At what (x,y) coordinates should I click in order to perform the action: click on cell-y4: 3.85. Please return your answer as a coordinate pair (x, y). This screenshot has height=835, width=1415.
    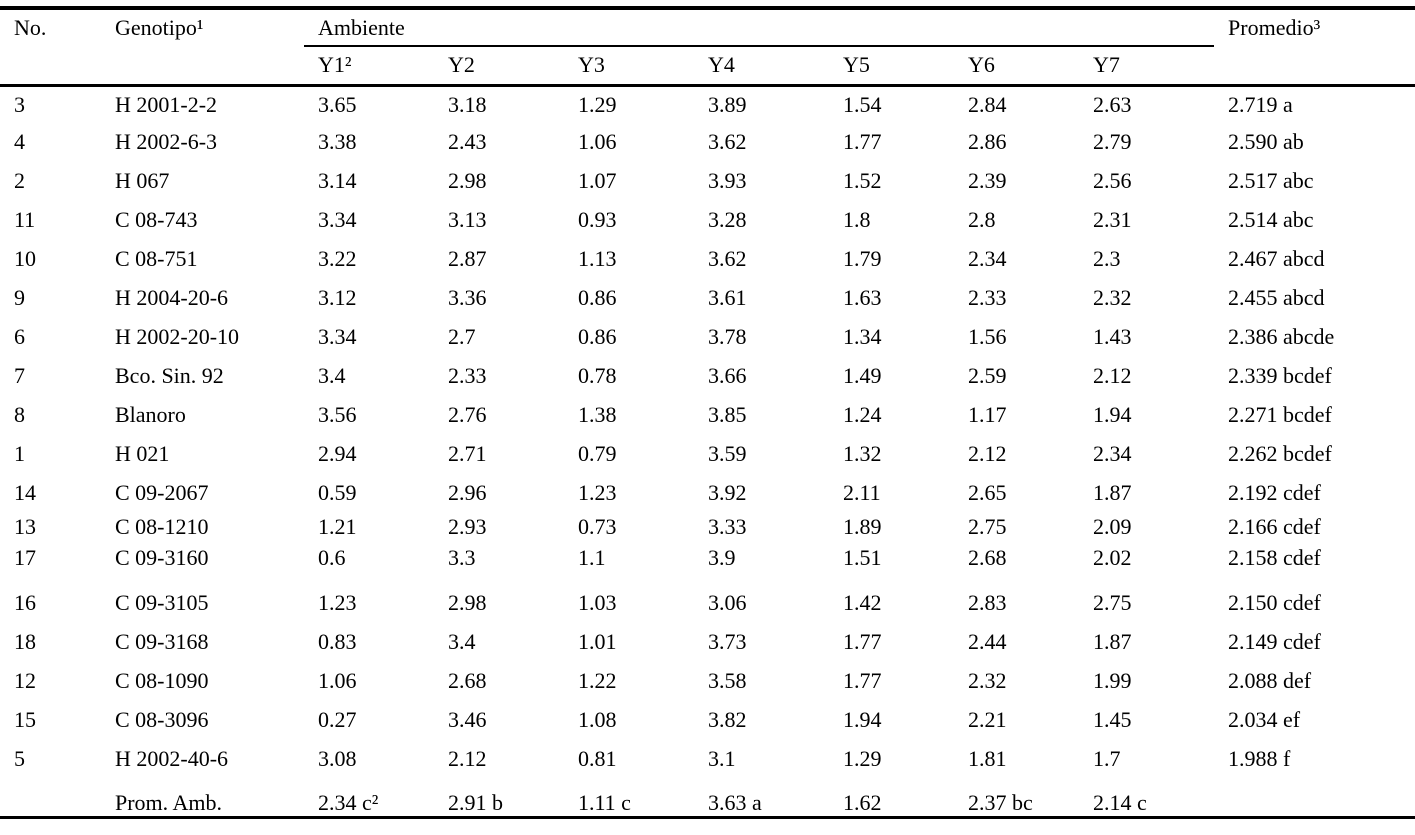
    Looking at the image, I should click on (727, 414).